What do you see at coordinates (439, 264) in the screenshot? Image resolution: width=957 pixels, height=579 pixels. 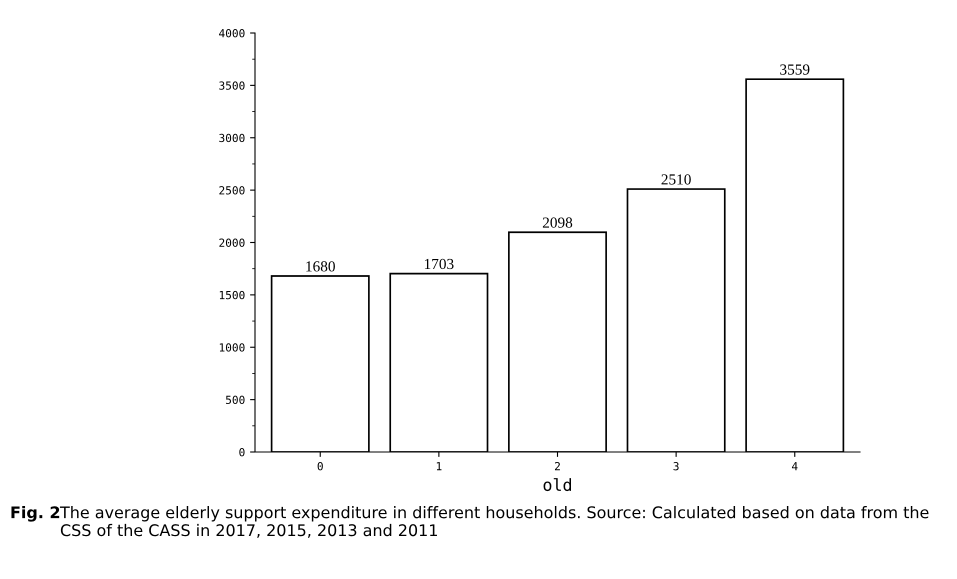 I see `data-label: 1703` at bounding box center [439, 264].